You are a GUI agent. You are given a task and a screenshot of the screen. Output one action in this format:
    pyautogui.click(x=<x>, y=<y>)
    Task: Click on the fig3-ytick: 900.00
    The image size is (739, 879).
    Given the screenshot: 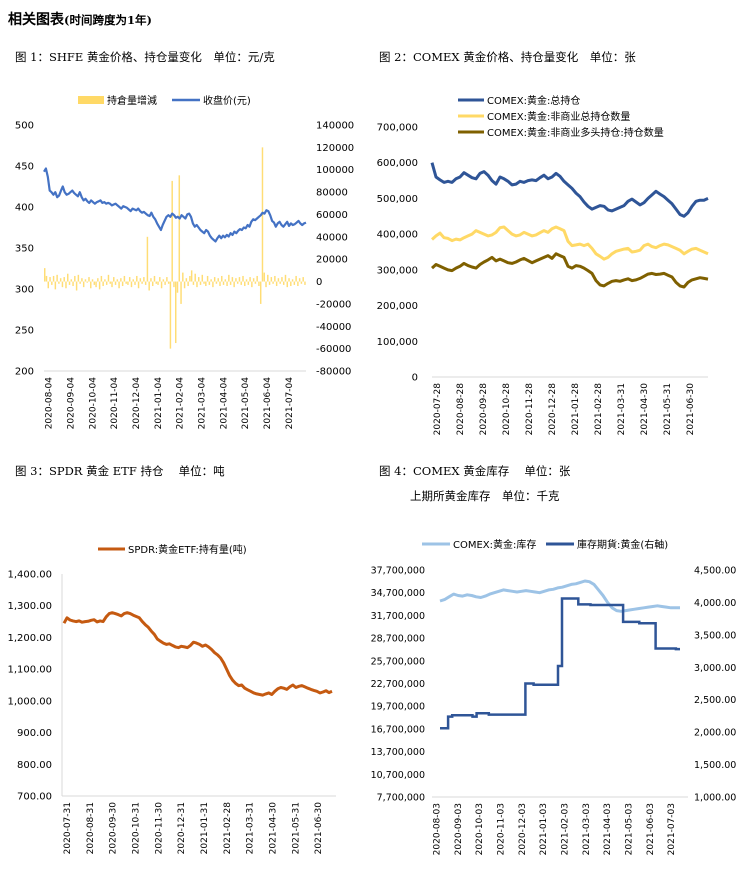 What is the action you would take?
    pyautogui.click(x=34, y=733)
    